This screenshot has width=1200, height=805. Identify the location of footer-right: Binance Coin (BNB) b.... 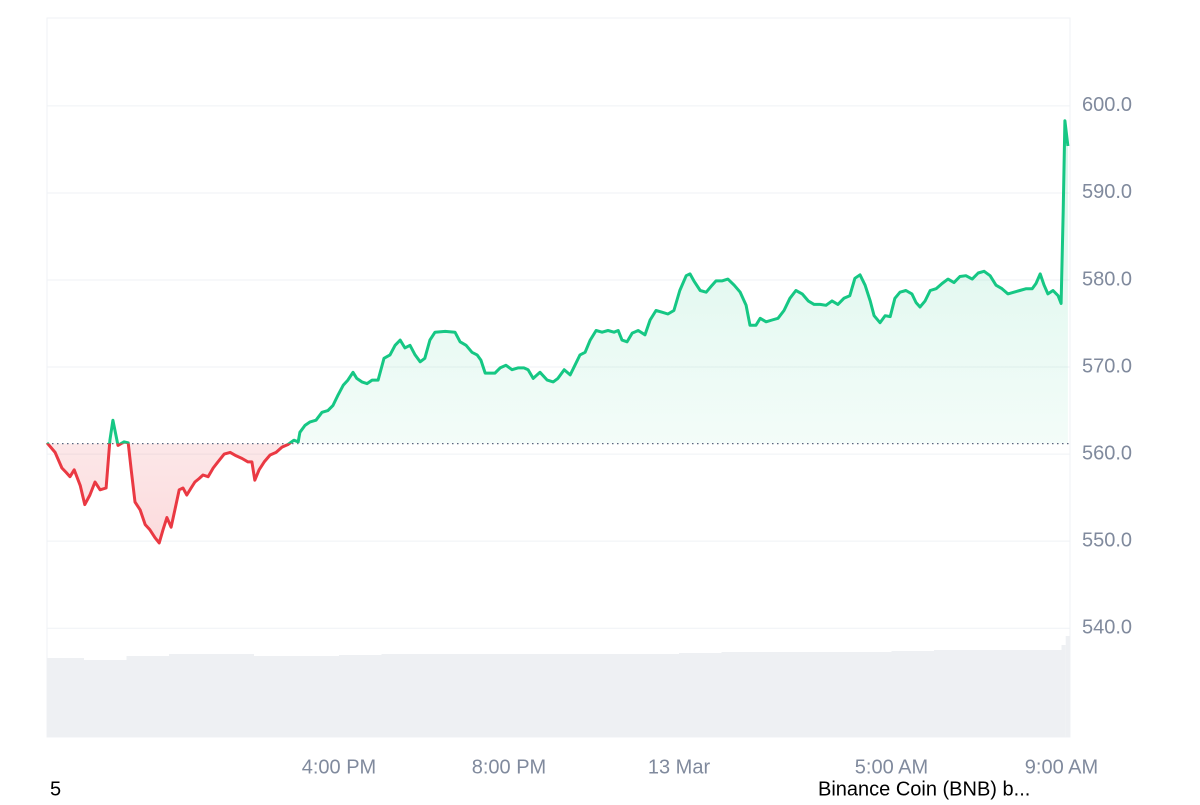
(924, 789).